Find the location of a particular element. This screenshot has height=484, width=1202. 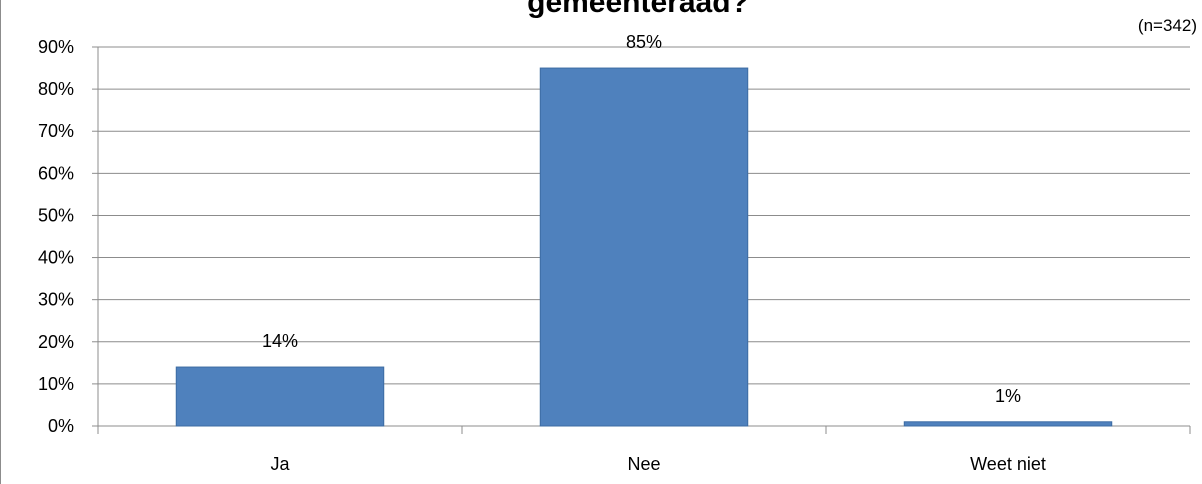

bar-nee is located at coordinates (644, 247).